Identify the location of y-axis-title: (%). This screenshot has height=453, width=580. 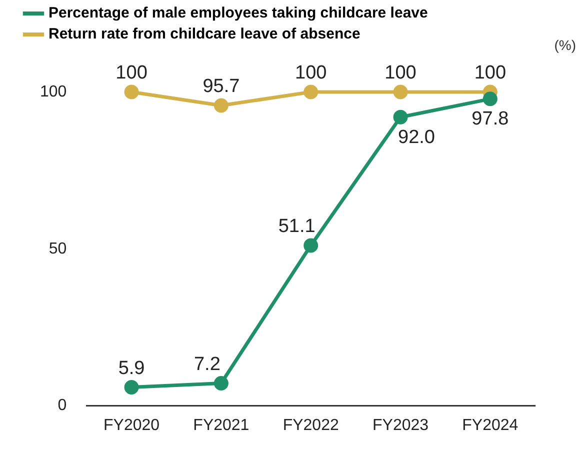
(565, 44).